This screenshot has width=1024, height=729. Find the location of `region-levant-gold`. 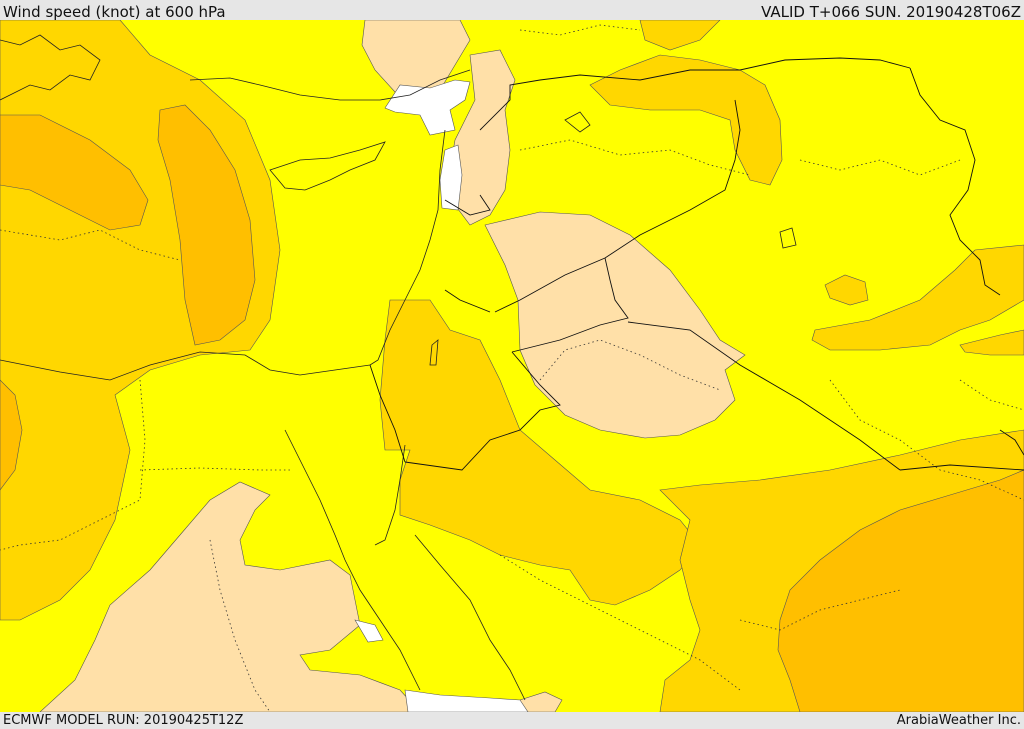

region-levant-gold is located at coordinates (540, 452).